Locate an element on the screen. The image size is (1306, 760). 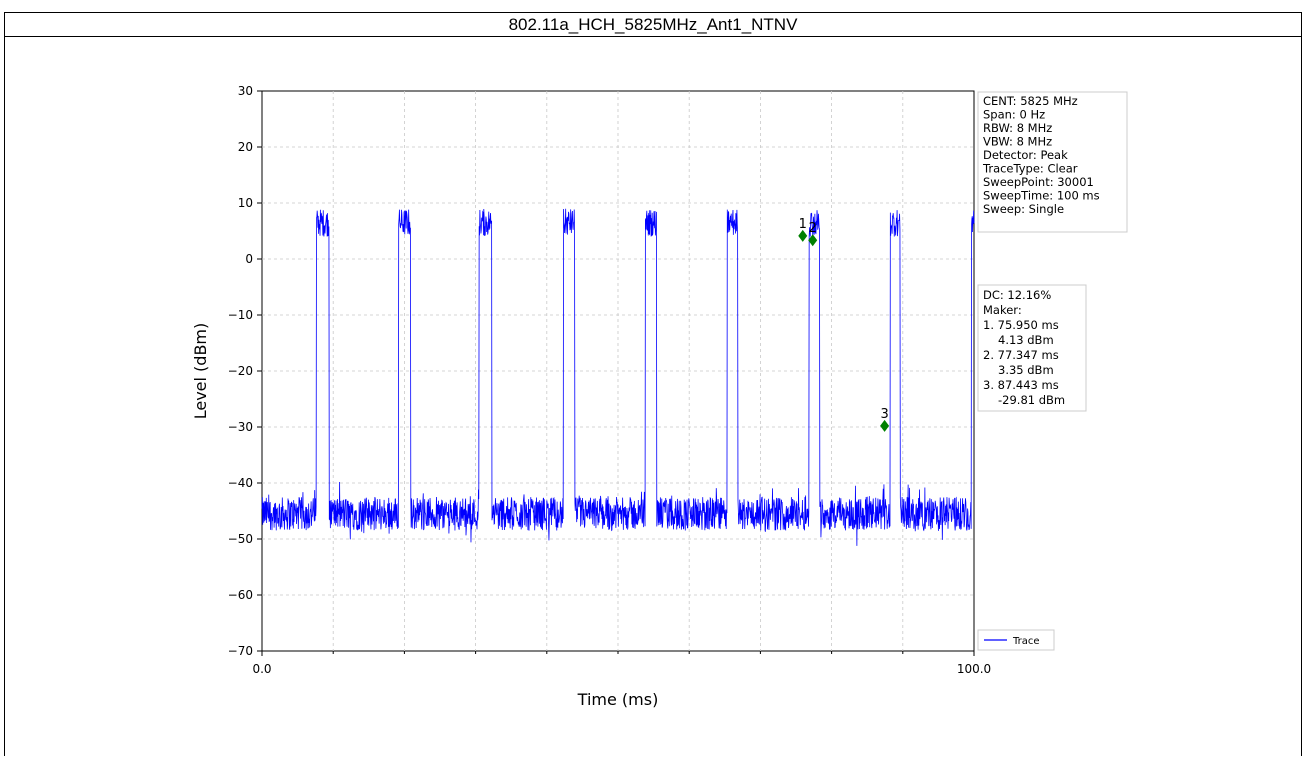
x-tick-label: 100.0 is located at coordinates (974, 669).